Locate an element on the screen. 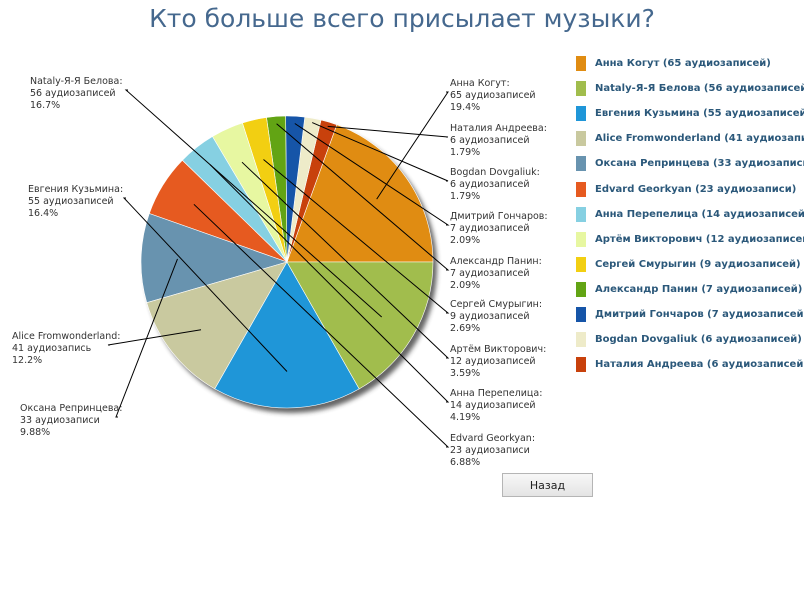  legend-item: Сергей Смурыгин (9 аудиозаписей) is located at coordinates (690, 264).